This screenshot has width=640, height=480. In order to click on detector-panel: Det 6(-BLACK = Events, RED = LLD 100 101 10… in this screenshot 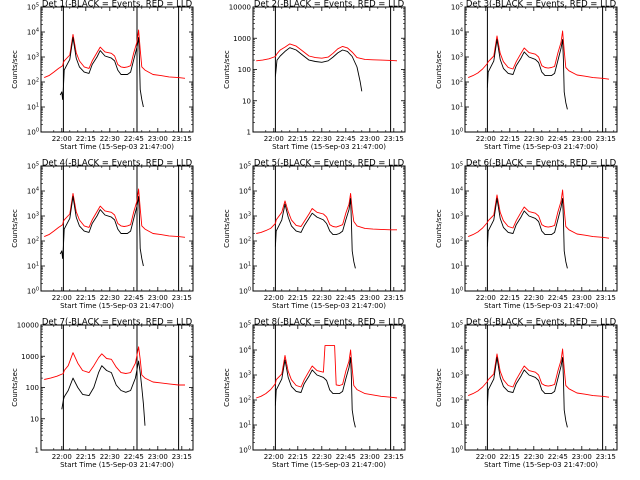, I will do `click(526, 234)`.